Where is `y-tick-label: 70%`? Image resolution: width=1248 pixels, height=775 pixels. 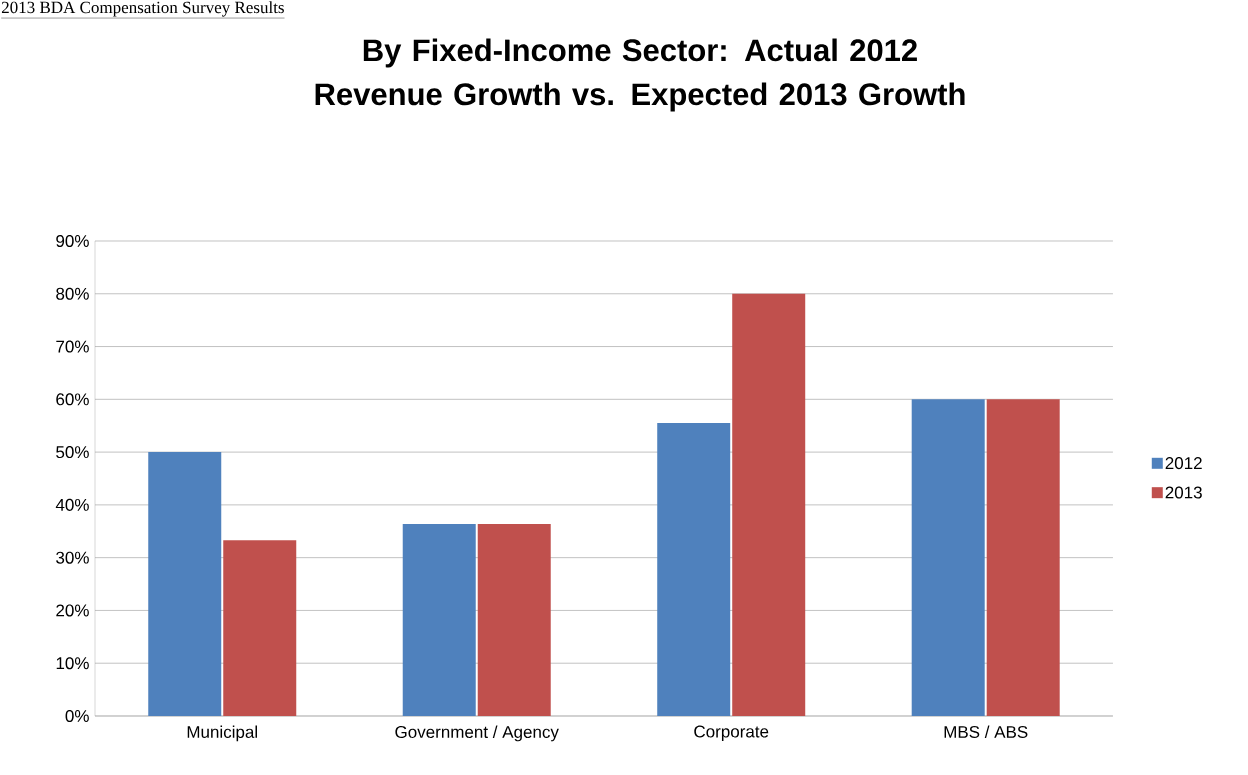 y-tick-label: 70% is located at coordinates (72, 346).